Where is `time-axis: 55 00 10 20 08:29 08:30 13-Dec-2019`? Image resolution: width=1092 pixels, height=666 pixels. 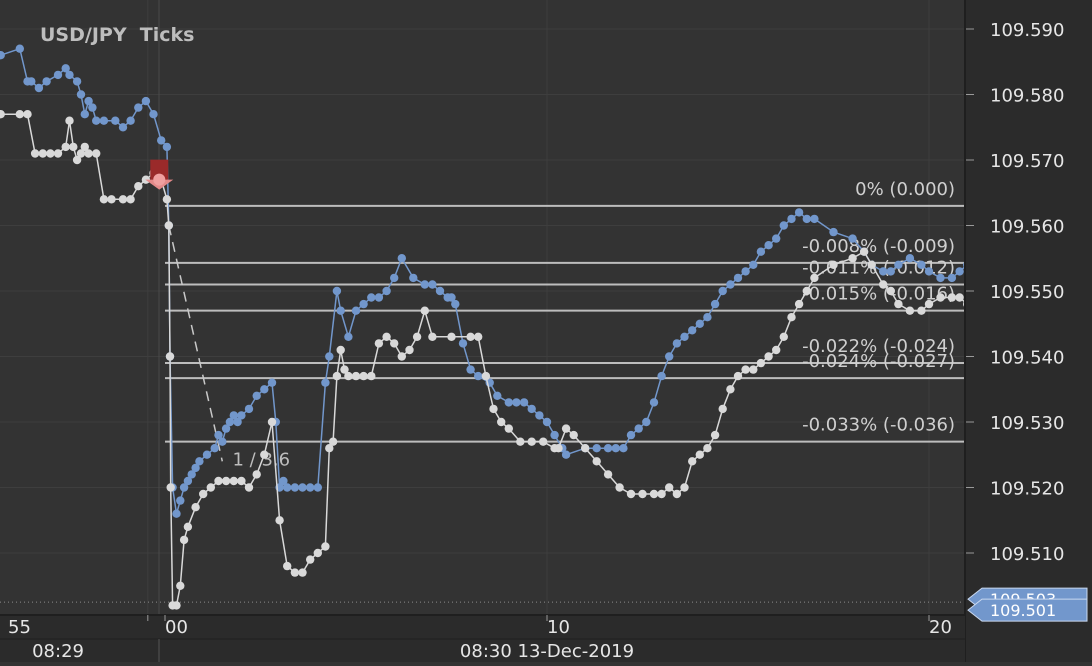
time-axis: 55 00 10 20 08:29 08:30 13-Dec-2019 is located at coordinates (480, 638).